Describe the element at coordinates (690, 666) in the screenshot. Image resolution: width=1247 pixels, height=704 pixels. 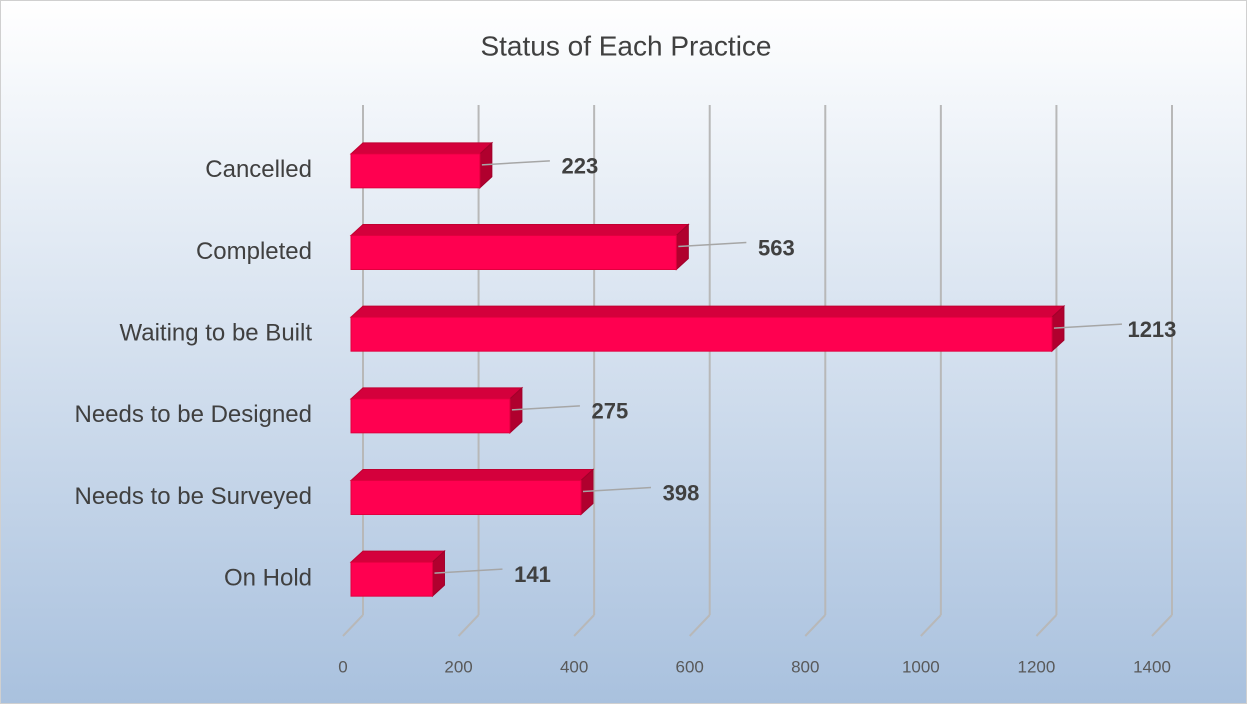
I see `x-tick-label: 600` at that location.